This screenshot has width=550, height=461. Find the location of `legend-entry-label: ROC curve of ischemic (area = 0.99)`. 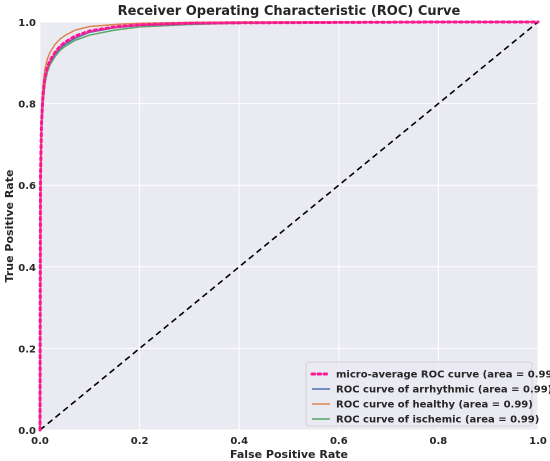

legend-entry-label: ROC curve of ischemic (area = 0.99) is located at coordinates (437, 420).